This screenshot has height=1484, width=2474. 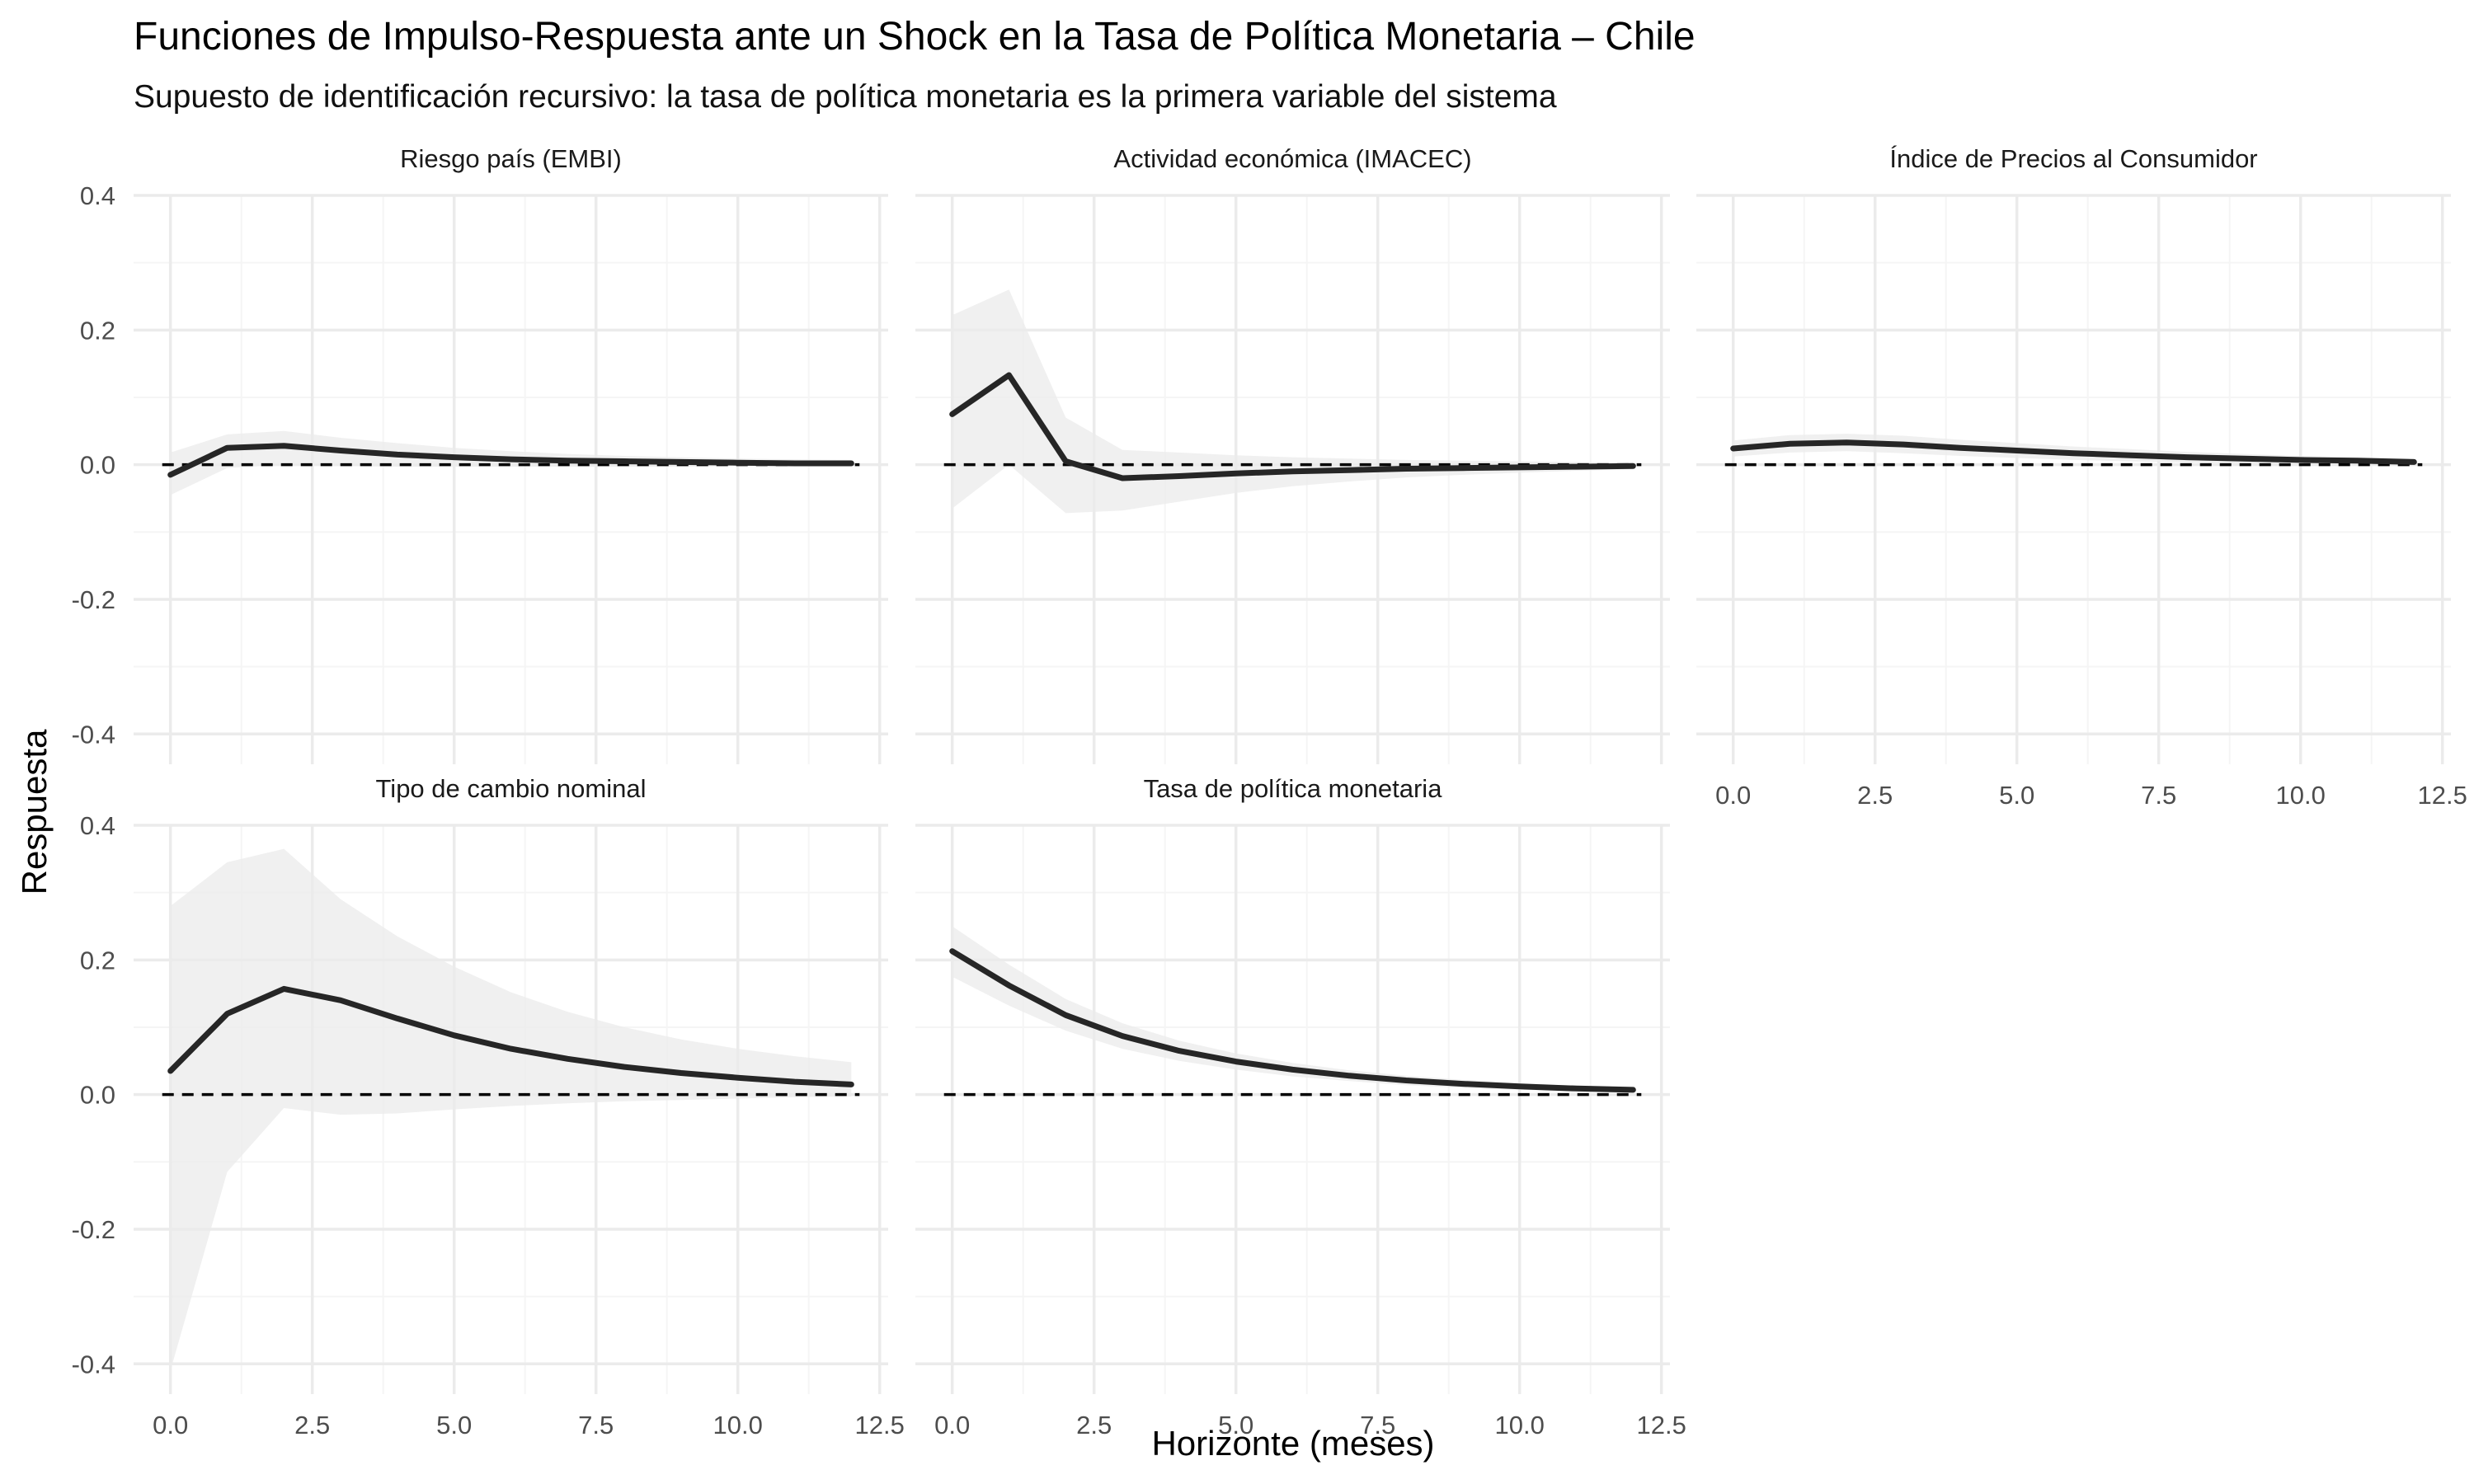 What do you see at coordinates (1292, 1443) in the screenshot?
I see `x-axis-title: Horizonte (meses)` at bounding box center [1292, 1443].